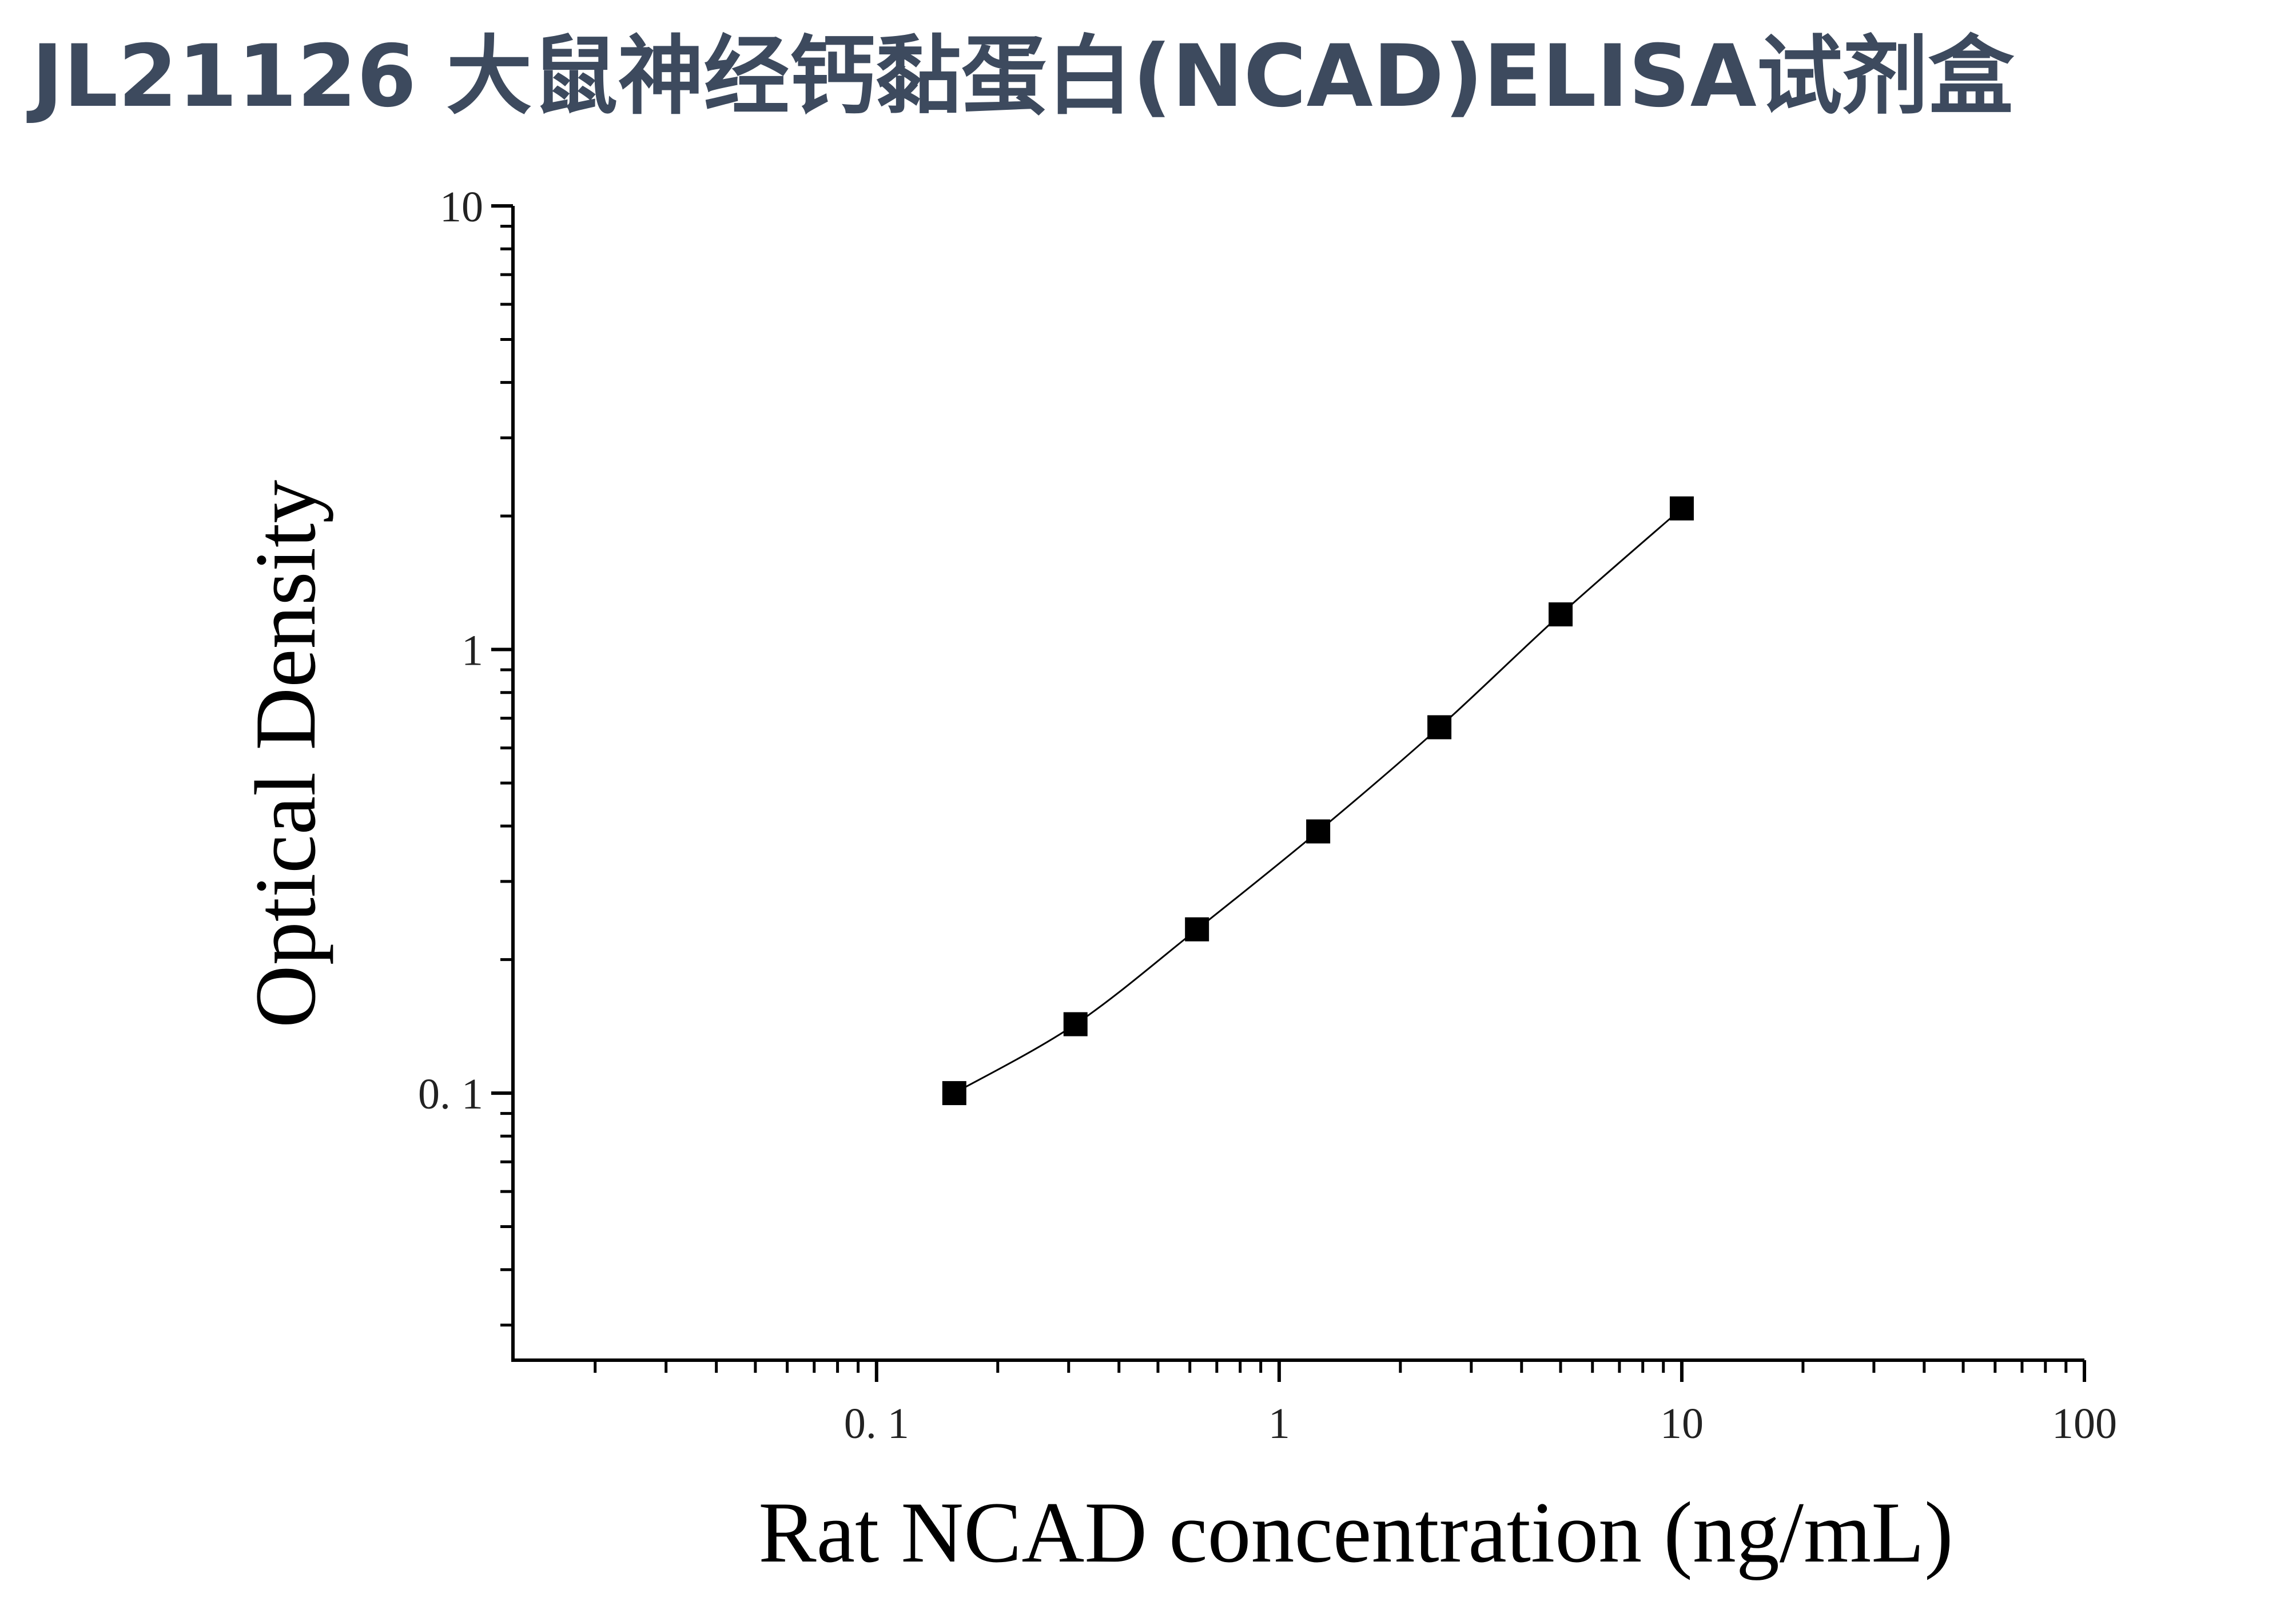 This screenshot has width=2296, height=1605. I want to click on y-axis-major-ticks, so click(502, 649).